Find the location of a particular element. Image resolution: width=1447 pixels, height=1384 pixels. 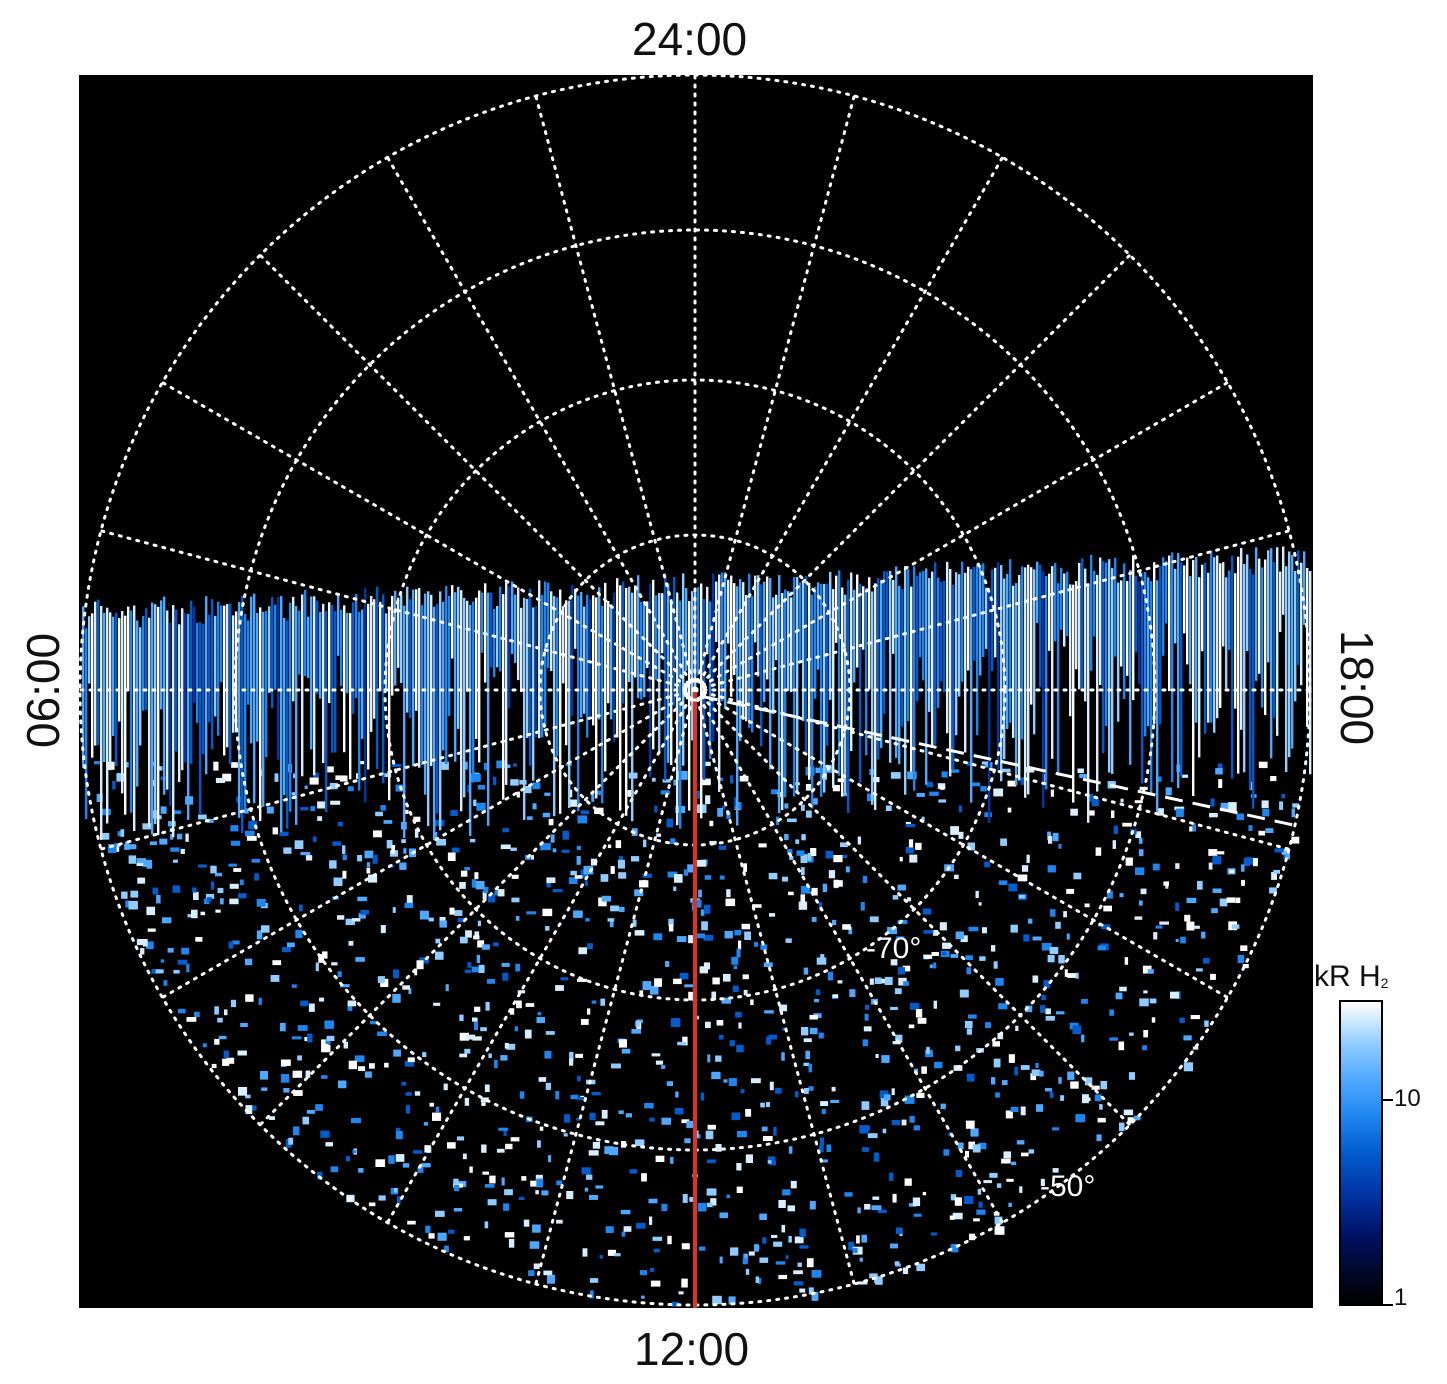

local-time-meridian is located at coordinates (428, 843).